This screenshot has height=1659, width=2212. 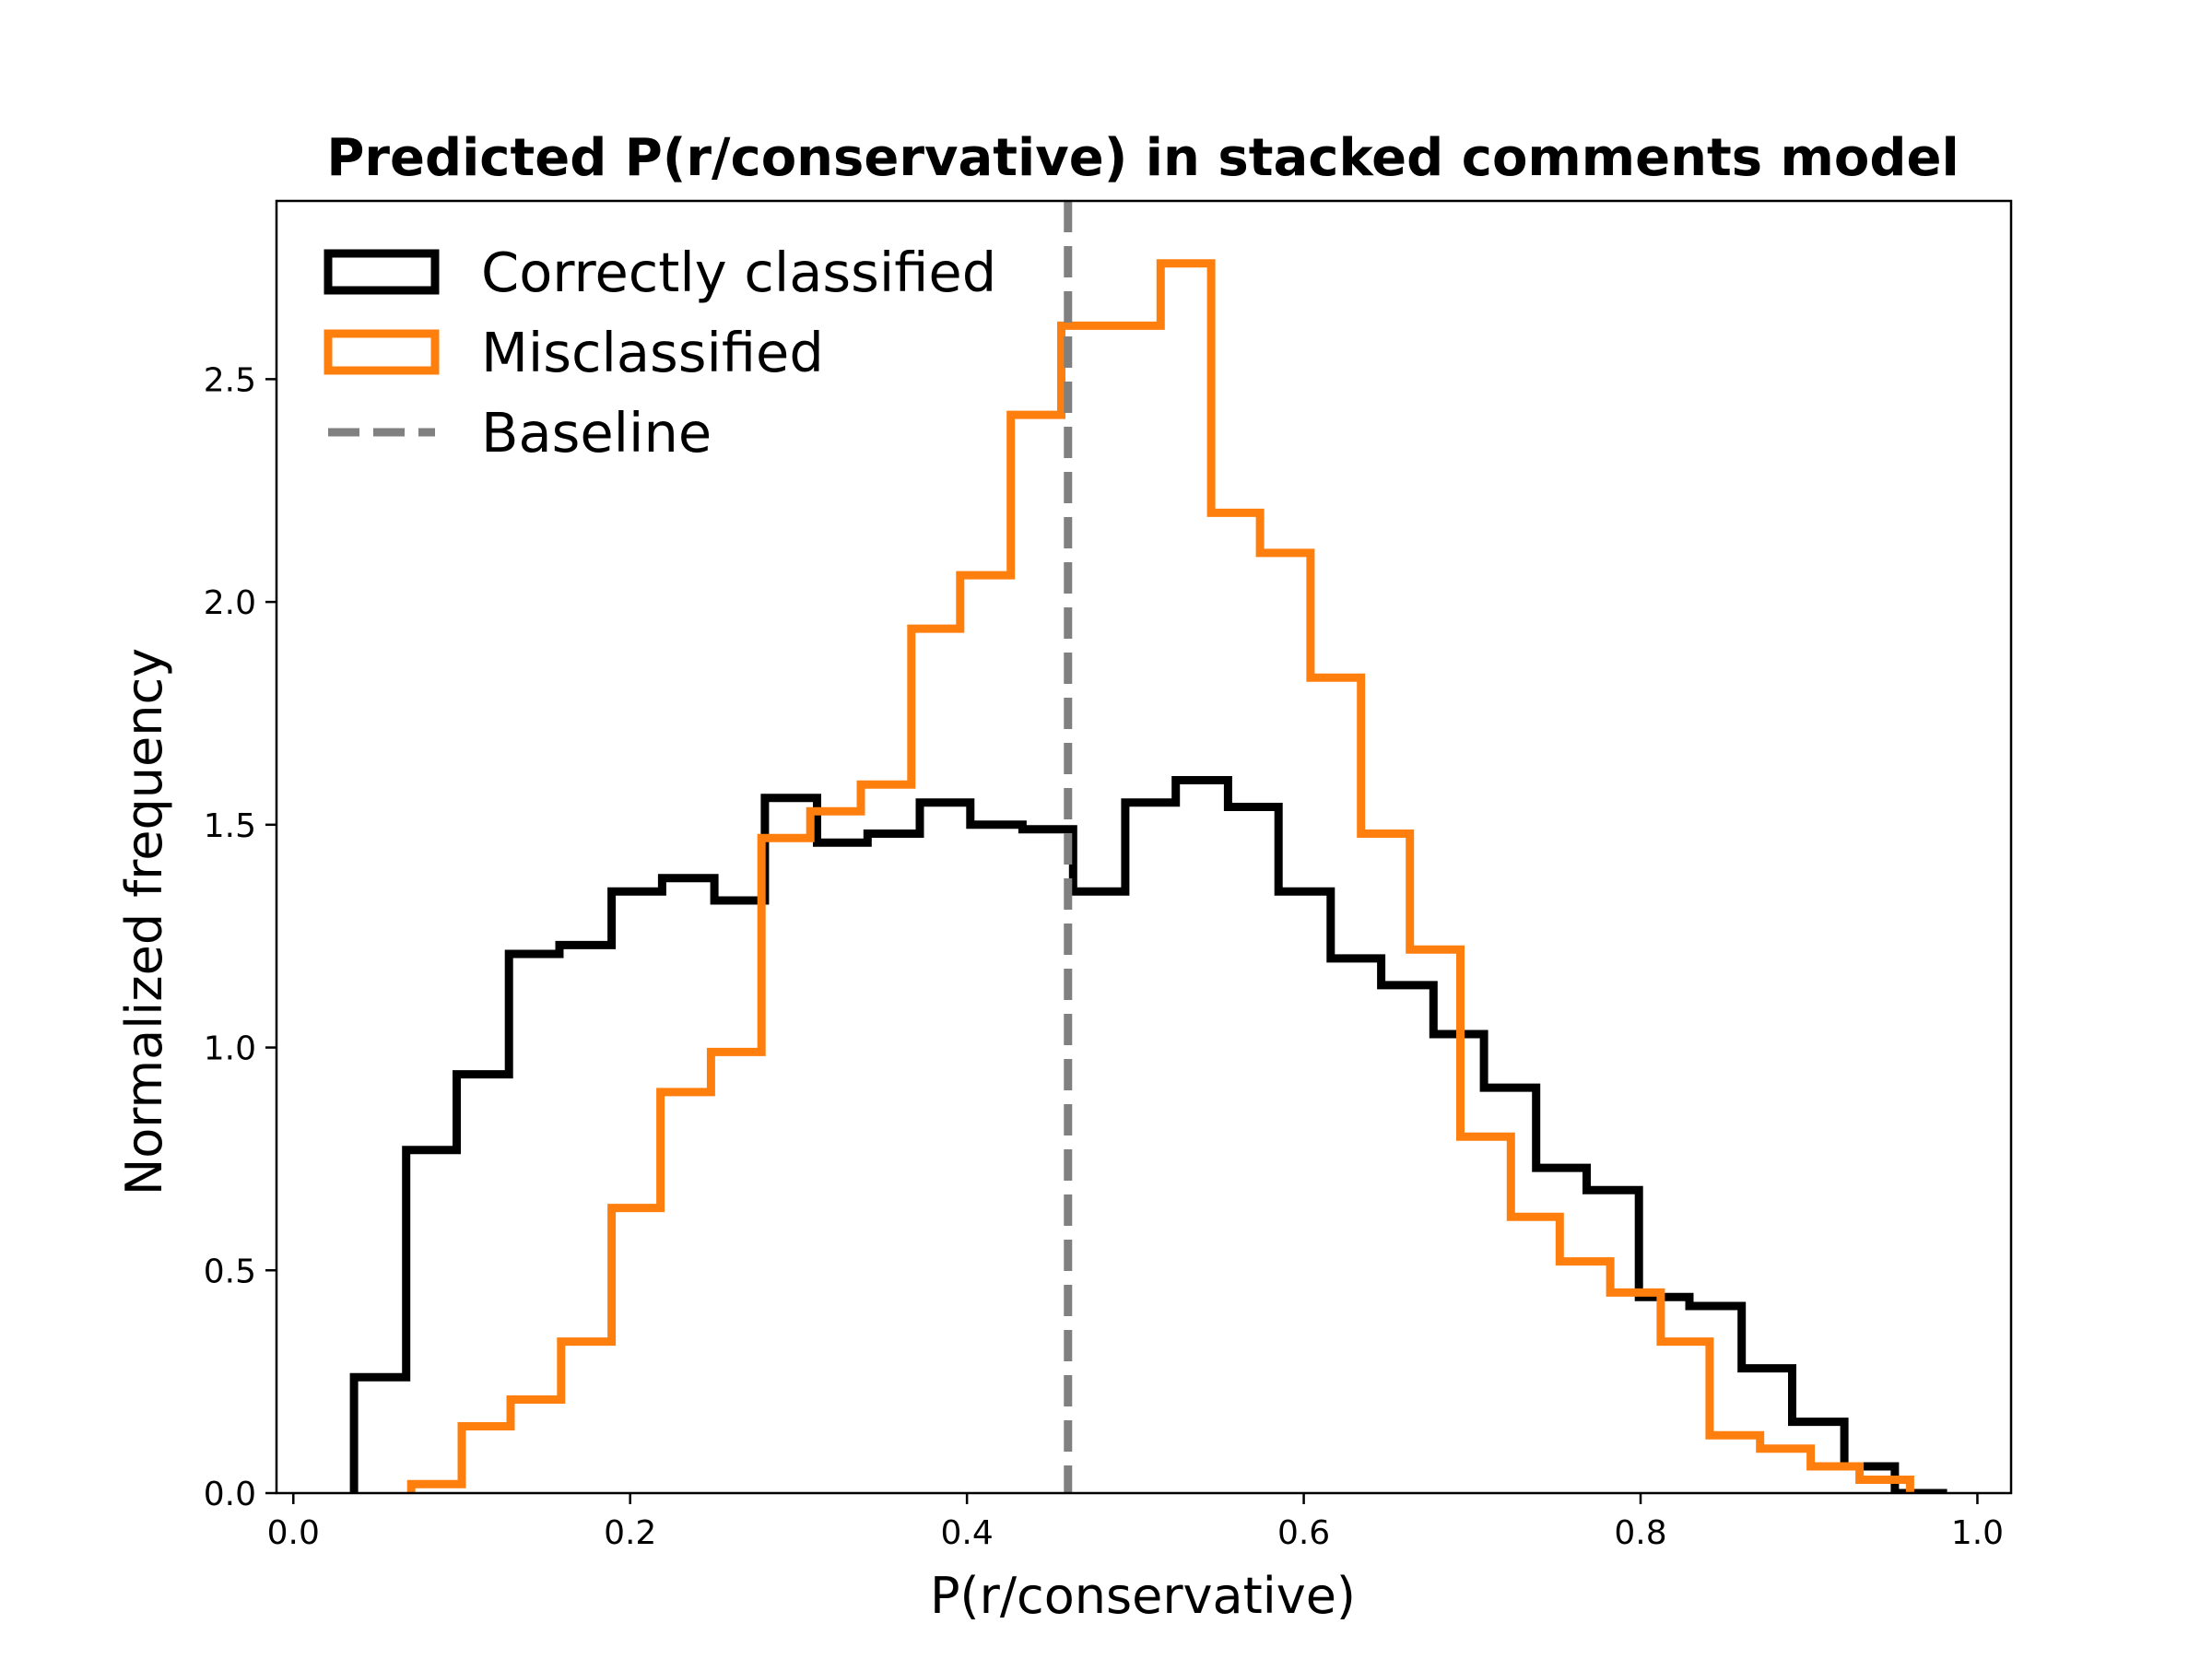 What do you see at coordinates (652, 352) in the screenshot?
I see `legend-label-misclassified: Misclassified` at bounding box center [652, 352].